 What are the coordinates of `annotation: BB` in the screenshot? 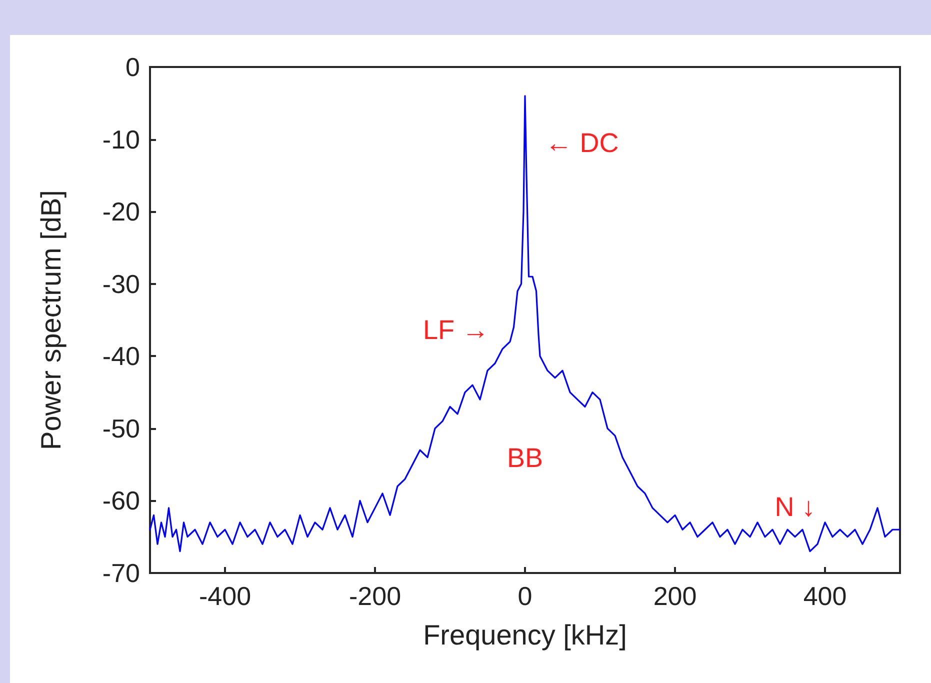 It's located at (525, 458).